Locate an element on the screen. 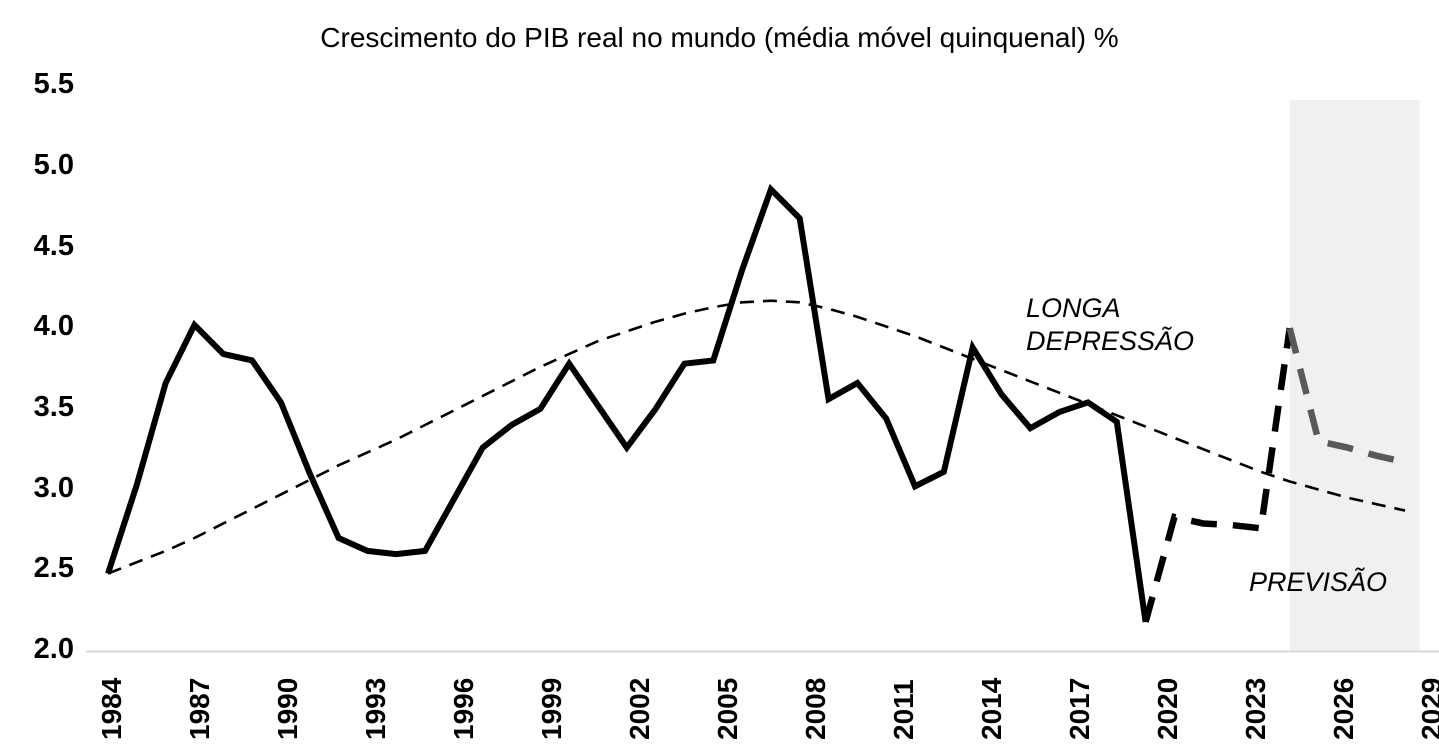 This screenshot has height=746, width=1439. x-tick-label-2005: 2005 is located at coordinates (727, 708).